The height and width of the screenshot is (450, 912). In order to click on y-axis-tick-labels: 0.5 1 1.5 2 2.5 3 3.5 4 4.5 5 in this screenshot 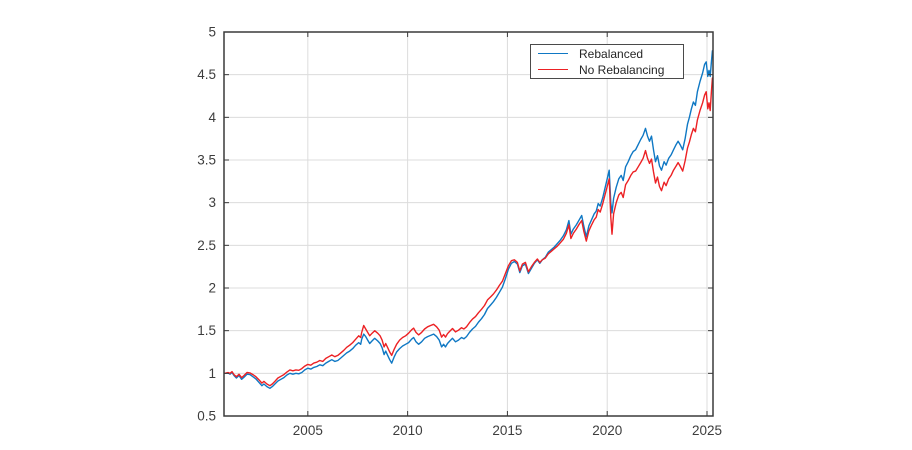, I will do `click(206, 224)`.